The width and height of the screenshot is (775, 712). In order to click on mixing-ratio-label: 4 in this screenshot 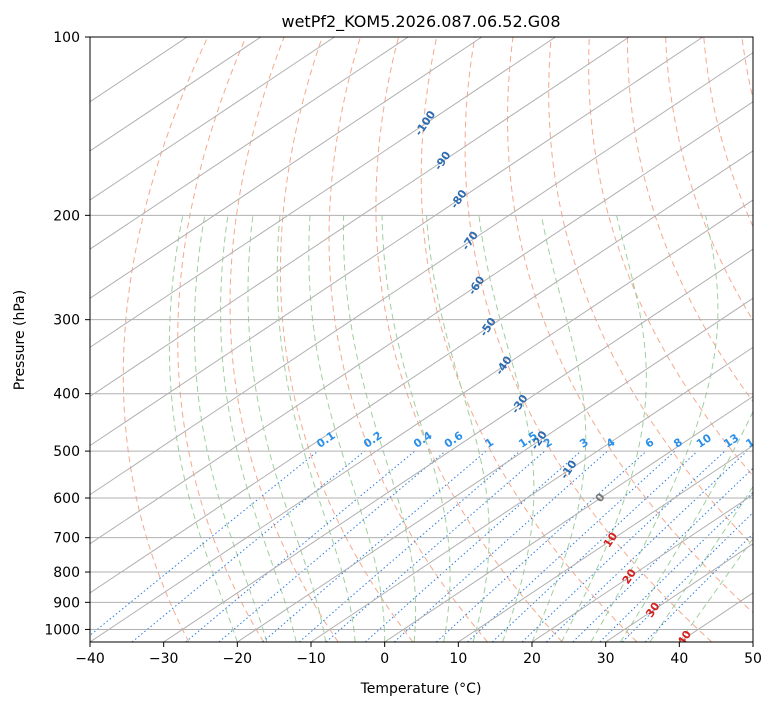, I will do `click(611, 442)`.